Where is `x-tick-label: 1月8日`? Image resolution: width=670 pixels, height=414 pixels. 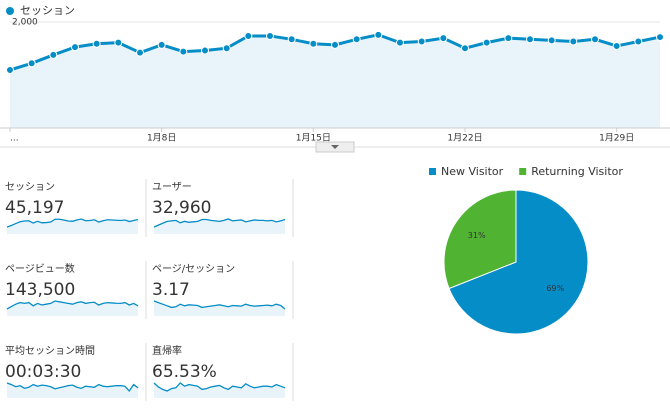
x-tick-label: 1月8日 is located at coordinates (161, 138).